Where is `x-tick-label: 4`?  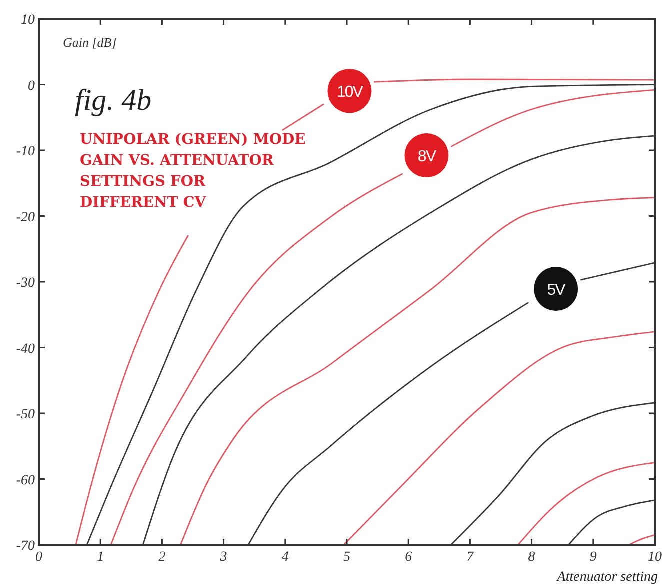
x-tick-label: 4 is located at coordinates (285, 557).